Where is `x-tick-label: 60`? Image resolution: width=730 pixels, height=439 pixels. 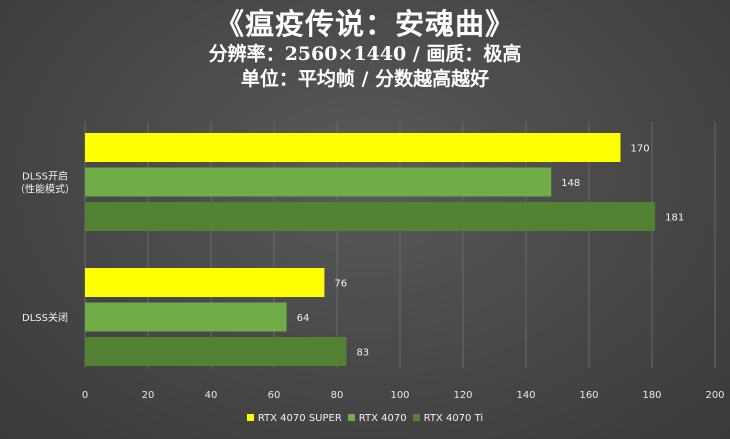
x-tick-label: 60 is located at coordinates (274, 395).